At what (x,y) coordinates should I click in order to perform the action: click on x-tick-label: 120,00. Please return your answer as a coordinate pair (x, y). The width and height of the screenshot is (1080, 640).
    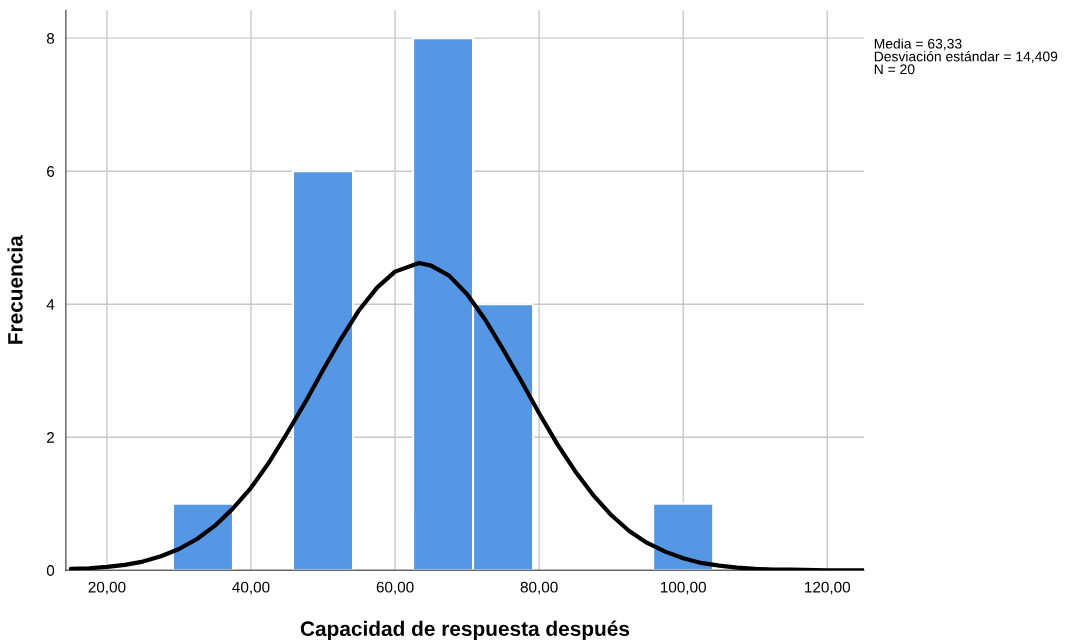
    Looking at the image, I should click on (828, 588).